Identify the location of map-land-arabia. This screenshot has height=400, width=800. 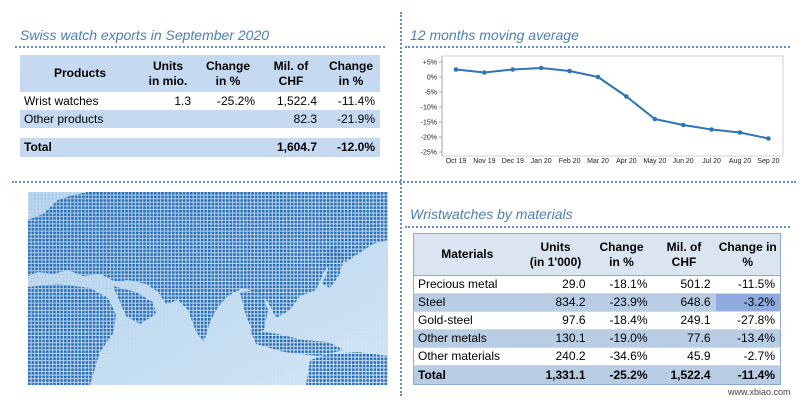
(134, 305).